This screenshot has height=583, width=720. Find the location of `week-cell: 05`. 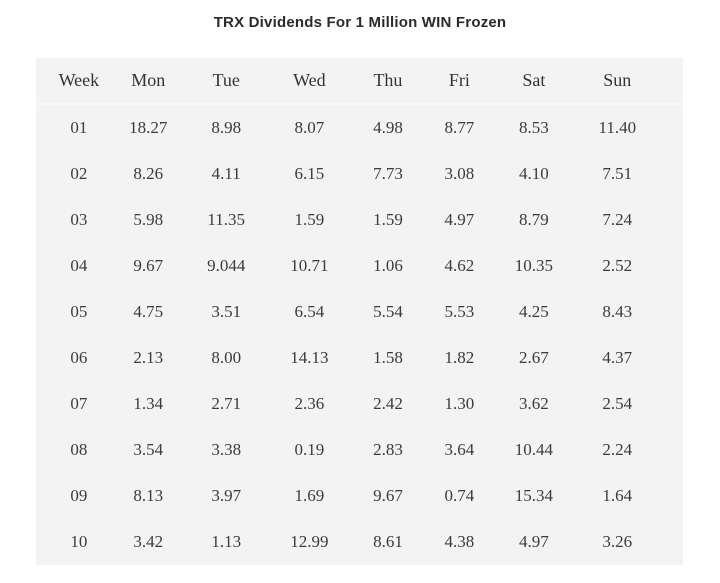

week-cell: 05 is located at coordinates (79, 311).